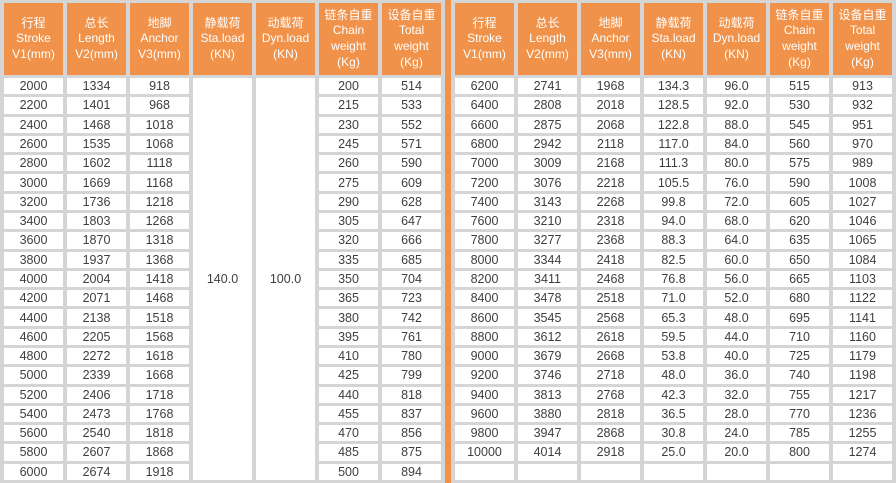 This screenshot has width=896, height=483. What do you see at coordinates (484, 279) in the screenshot?
I see `table-cell: 8200` at bounding box center [484, 279].